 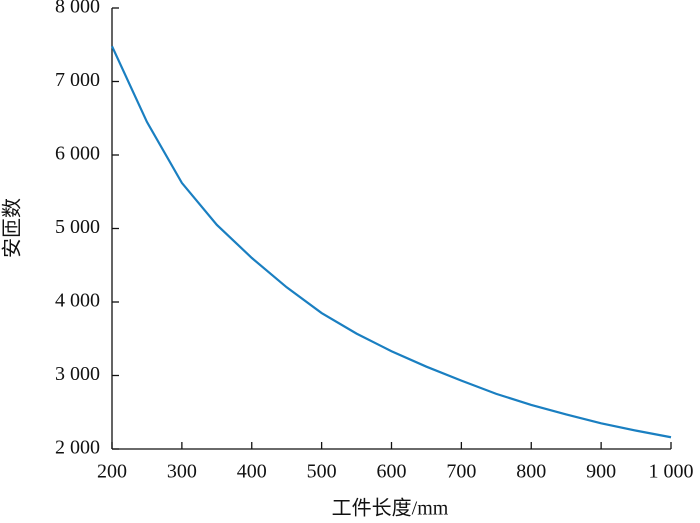 What do you see at coordinates (252, 472) in the screenshot?
I see `x-tick-label: 400` at bounding box center [252, 472].